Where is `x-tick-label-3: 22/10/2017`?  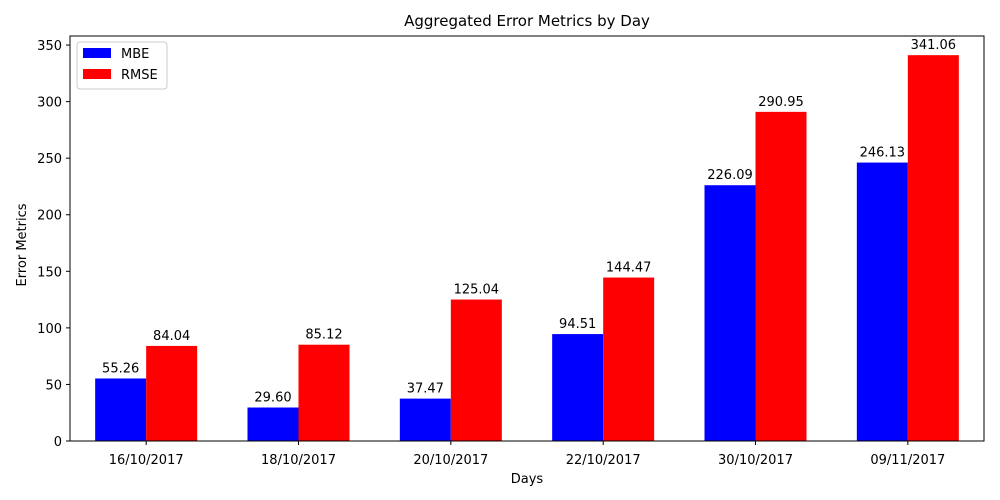
x-tick-label-3: 22/10/2017 is located at coordinates (603, 460).